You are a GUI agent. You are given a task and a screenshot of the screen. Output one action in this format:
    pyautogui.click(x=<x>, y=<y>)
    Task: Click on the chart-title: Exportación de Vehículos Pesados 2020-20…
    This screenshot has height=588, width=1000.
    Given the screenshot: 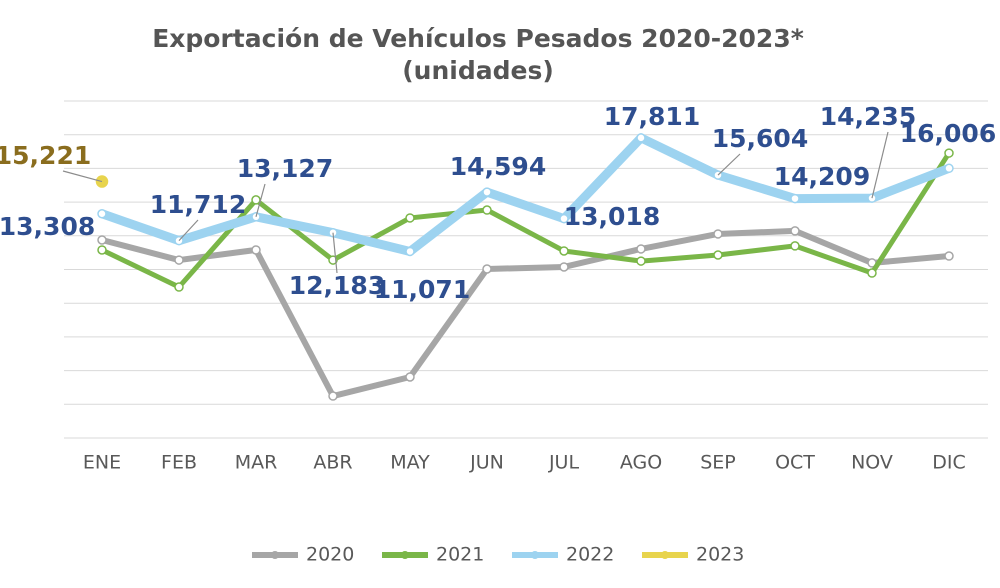 What is the action you would take?
    pyautogui.click(x=478, y=38)
    